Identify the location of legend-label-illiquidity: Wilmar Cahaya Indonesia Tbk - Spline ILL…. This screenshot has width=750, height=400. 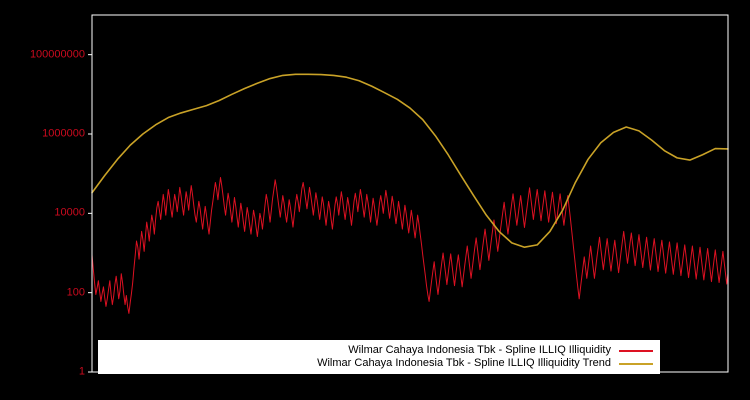
(479, 350).